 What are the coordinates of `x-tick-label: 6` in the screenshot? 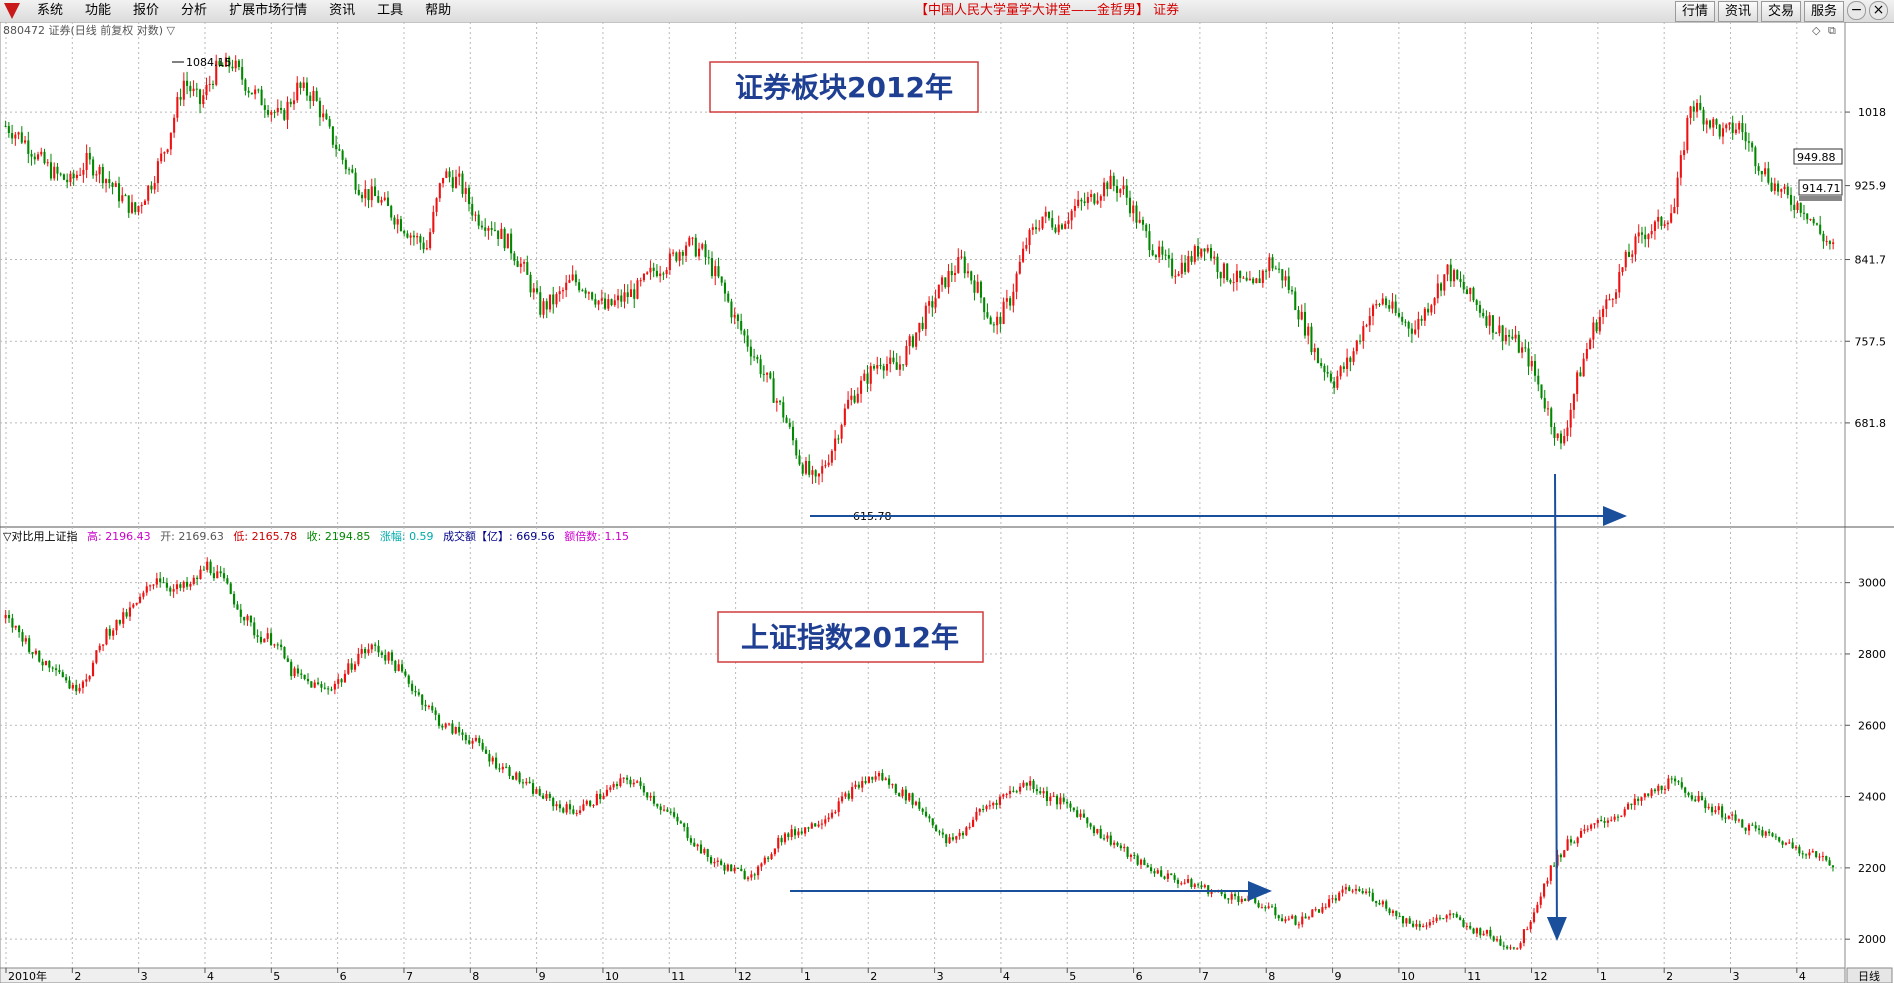 It's located at (343, 976).